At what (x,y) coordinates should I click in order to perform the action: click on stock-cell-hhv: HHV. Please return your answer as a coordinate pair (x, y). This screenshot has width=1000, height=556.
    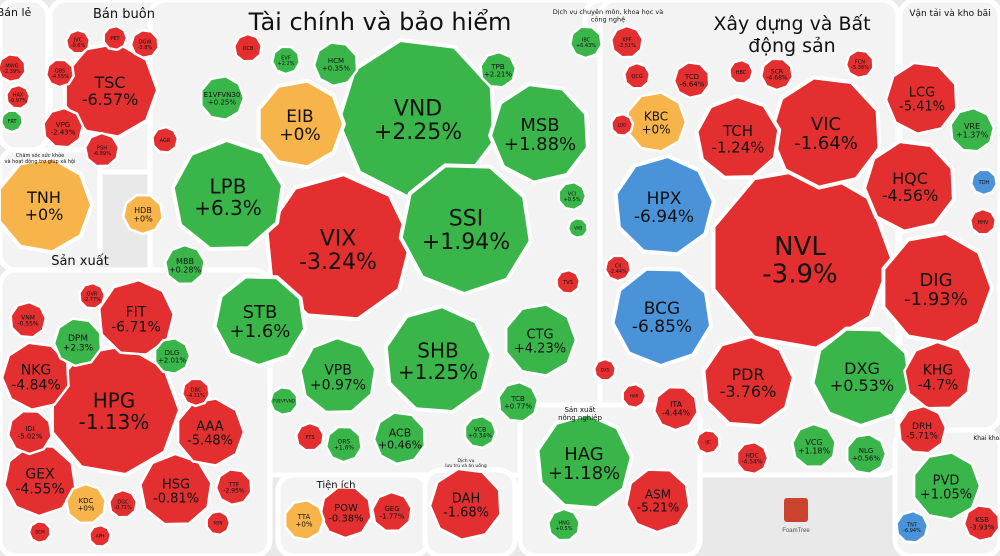
    Looking at the image, I should click on (983, 221).